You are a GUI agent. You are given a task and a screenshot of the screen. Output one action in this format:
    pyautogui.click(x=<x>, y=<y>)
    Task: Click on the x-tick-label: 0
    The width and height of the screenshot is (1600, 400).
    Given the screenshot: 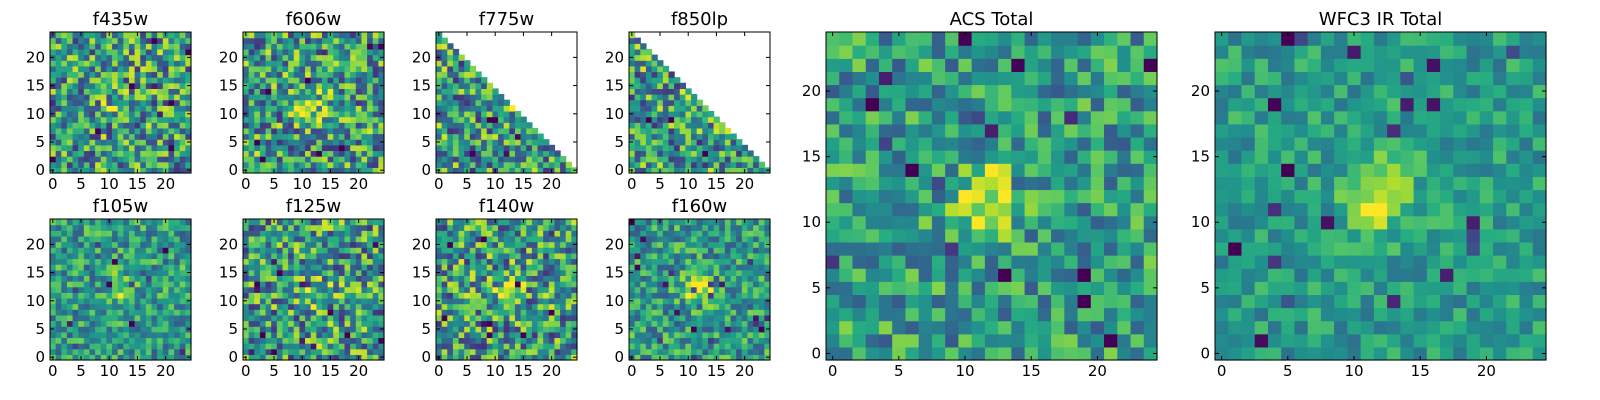 What is the action you would take?
    pyautogui.click(x=439, y=371)
    